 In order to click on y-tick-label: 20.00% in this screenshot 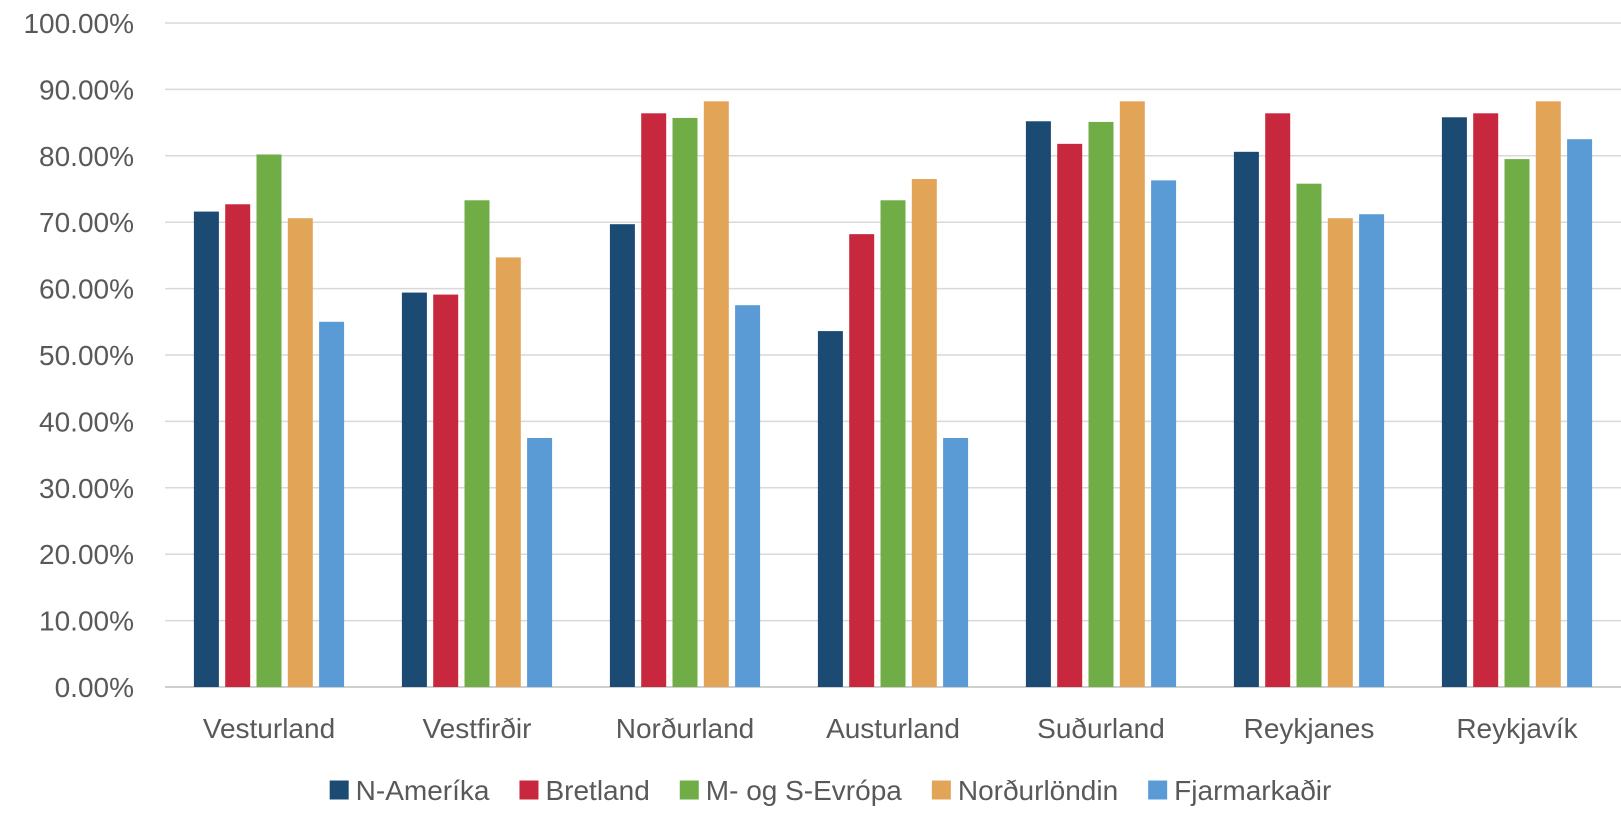, I will do `click(86, 554)`.